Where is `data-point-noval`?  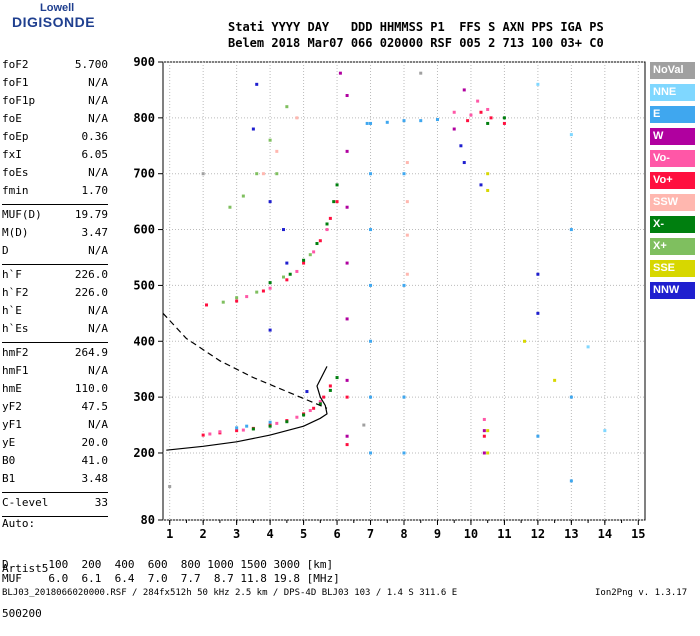 data-point-noval is located at coordinates (170, 486).